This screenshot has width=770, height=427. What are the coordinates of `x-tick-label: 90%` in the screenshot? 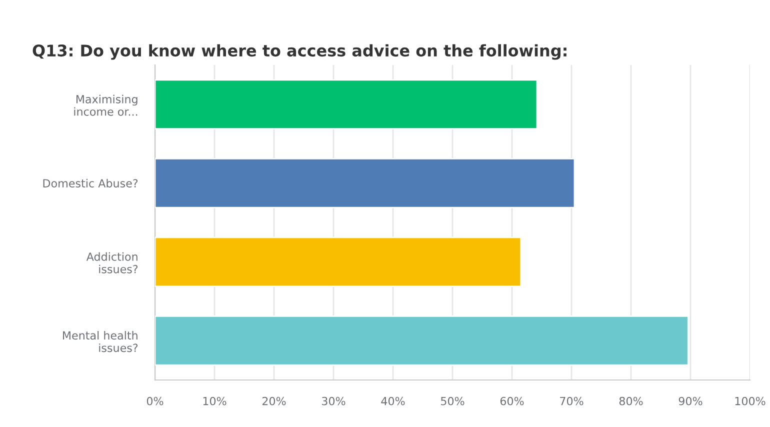 It's located at (690, 401).